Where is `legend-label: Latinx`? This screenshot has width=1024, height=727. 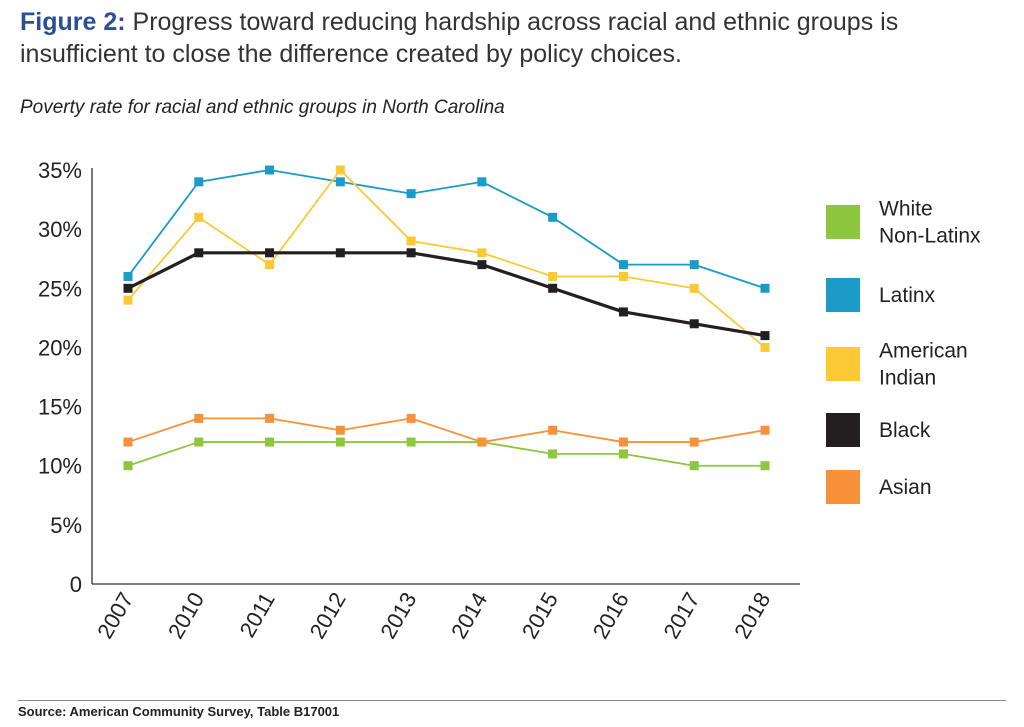 legend-label: Latinx is located at coordinates (907, 295).